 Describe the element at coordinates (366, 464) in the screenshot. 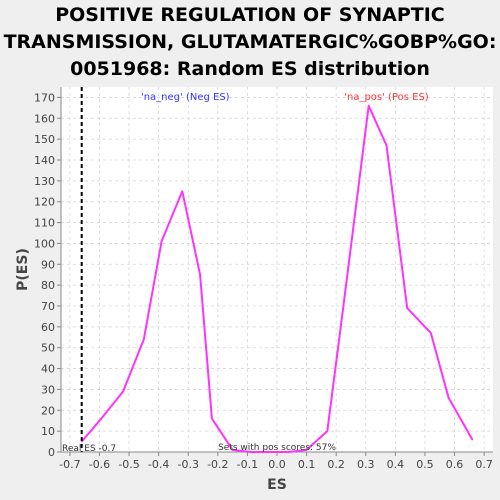

I see `x-tick-label: 0.3` at that location.